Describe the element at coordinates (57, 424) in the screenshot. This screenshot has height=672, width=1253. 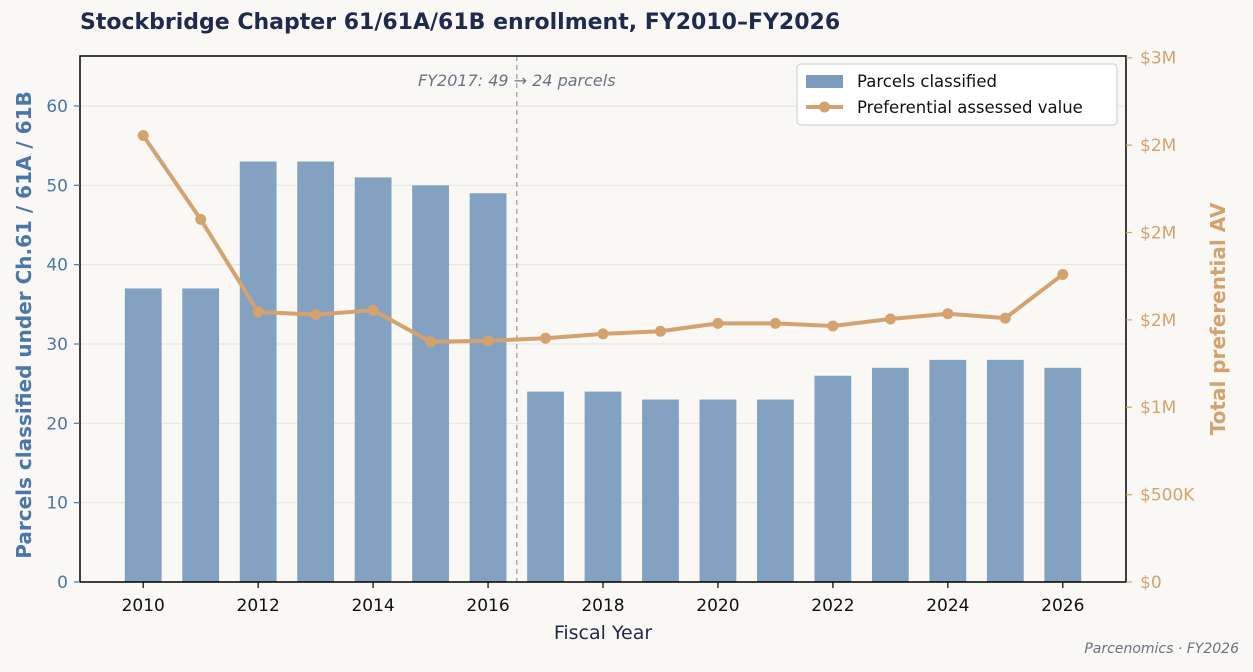
I see `y-tick-label: 20` at that location.